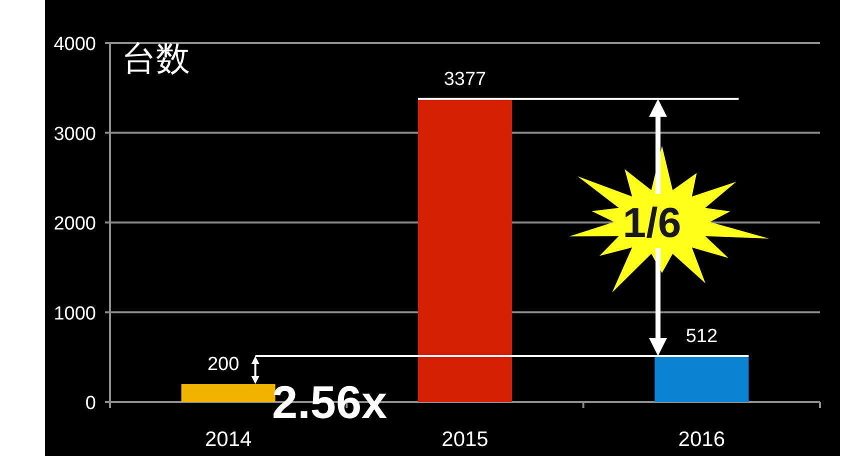 This screenshot has height=456, width=846. Describe the element at coordinates (330, 402) in the screenshot. I see `annotation: 2.56x` at that location.